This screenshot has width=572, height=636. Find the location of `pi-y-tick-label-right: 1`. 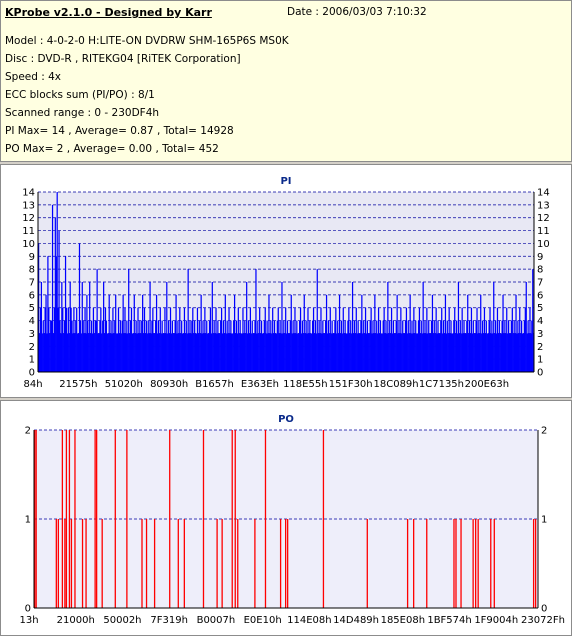

pi-y-tick-label-right: 1 is located at coordinates (540, 360).